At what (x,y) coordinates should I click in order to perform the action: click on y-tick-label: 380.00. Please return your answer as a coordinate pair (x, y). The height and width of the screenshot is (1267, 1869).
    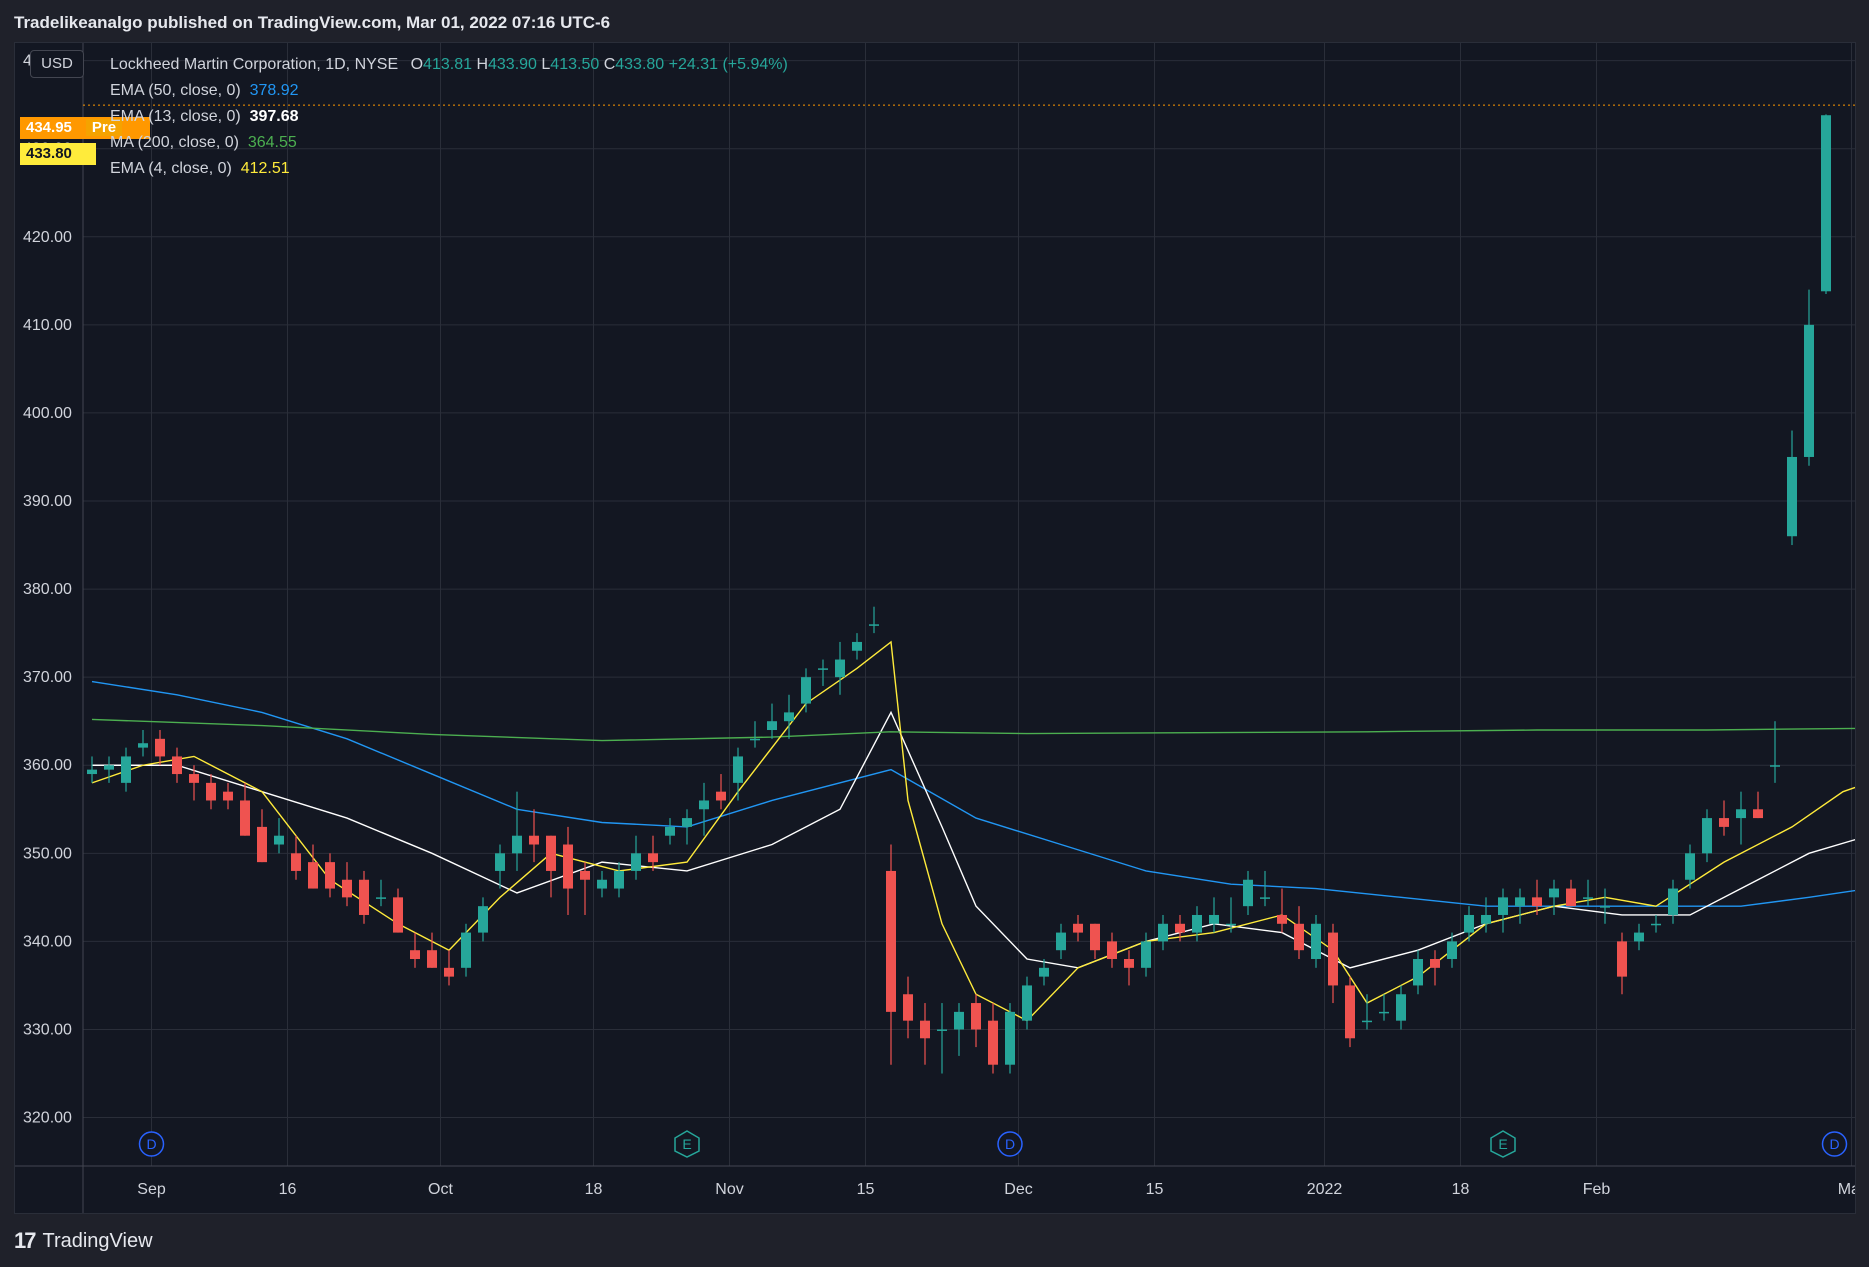
    Looking at the image, I should click on (47, 589).